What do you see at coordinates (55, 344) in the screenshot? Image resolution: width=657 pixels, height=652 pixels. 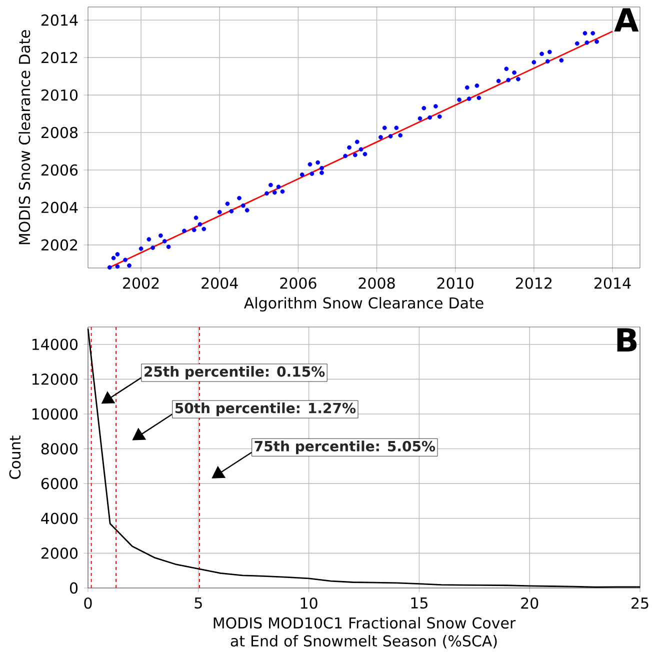 I see `y-tick-label: 14000` at bounding box center [55, 344].